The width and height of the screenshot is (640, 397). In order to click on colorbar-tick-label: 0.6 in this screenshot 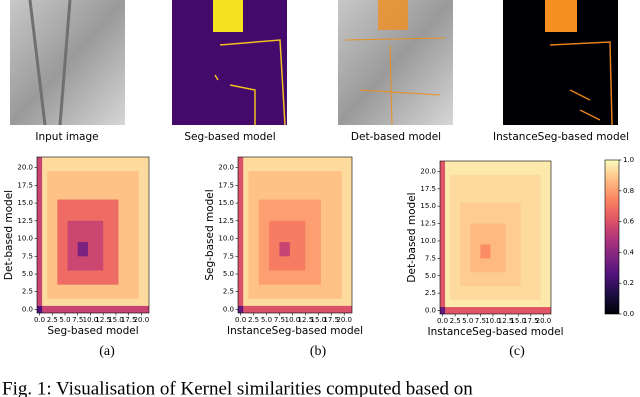, I will do `click(629, 222)`.